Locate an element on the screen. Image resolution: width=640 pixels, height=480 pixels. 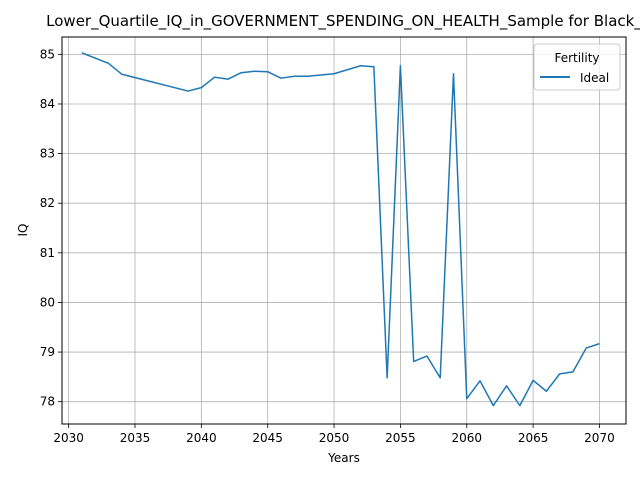
y-tick-label: 79 is located at coordinates (47, 352).